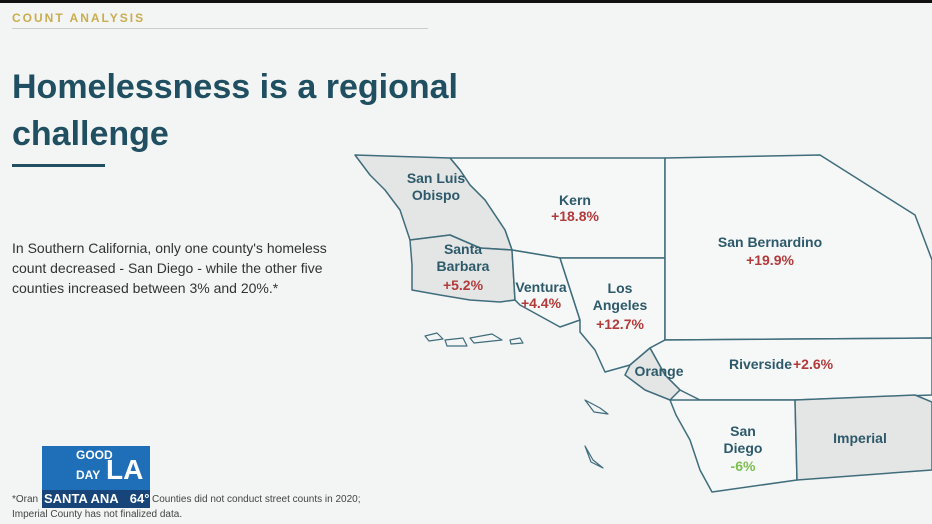  Describe the element at coordinates (860, 438) in the screenshot. I see `county-name: Imperial` at that location.